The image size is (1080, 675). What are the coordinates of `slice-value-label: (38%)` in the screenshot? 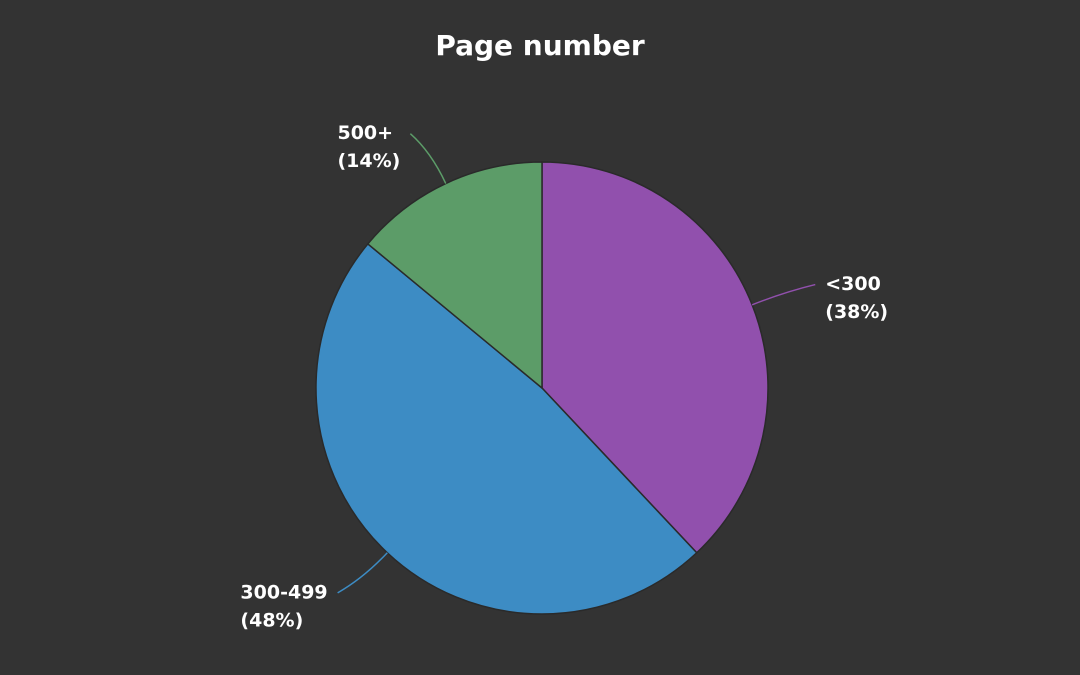 It's located at (856, 312).